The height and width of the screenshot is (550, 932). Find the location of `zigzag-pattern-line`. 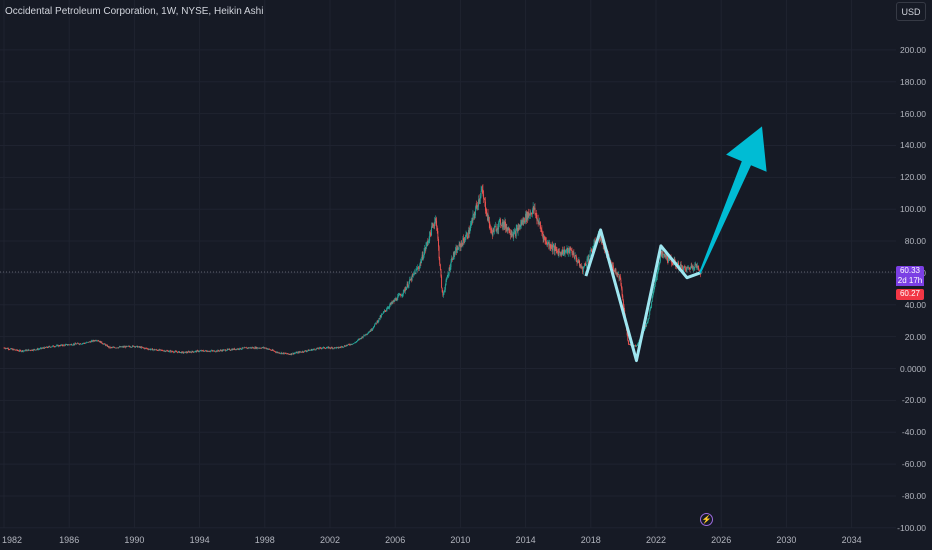

zigzag-pattern-line is located at coordinates (642, 295).